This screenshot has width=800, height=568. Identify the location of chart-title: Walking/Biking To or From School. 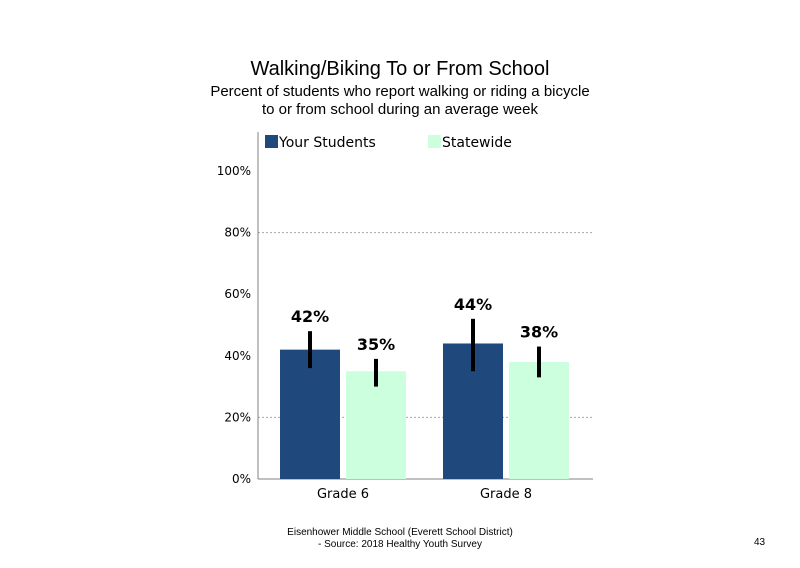
(400, 69).